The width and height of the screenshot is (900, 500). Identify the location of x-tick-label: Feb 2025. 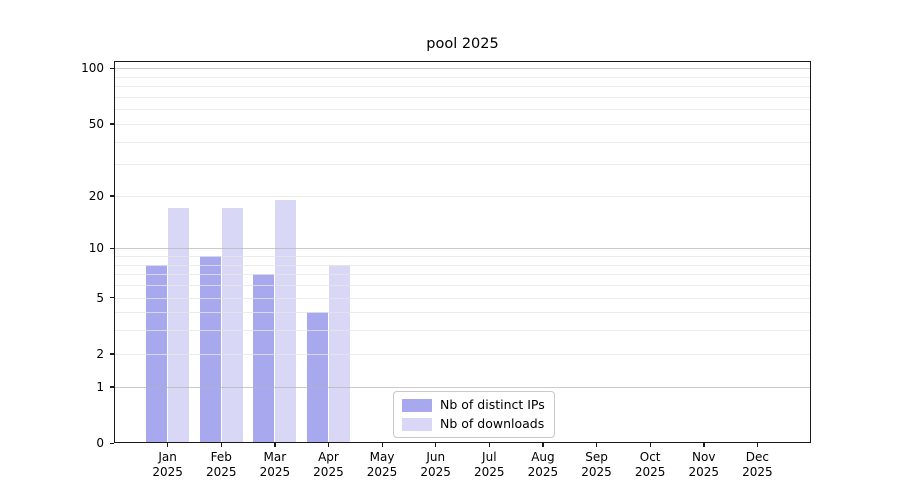
(221, 465).